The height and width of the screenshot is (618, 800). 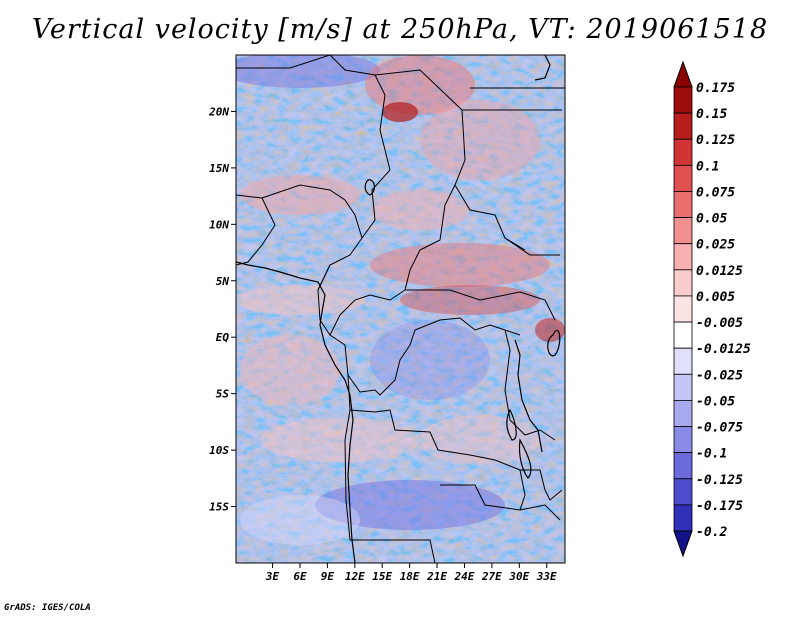 I want to click on lat-tick-label: 15N, so click(x=219, y=168).